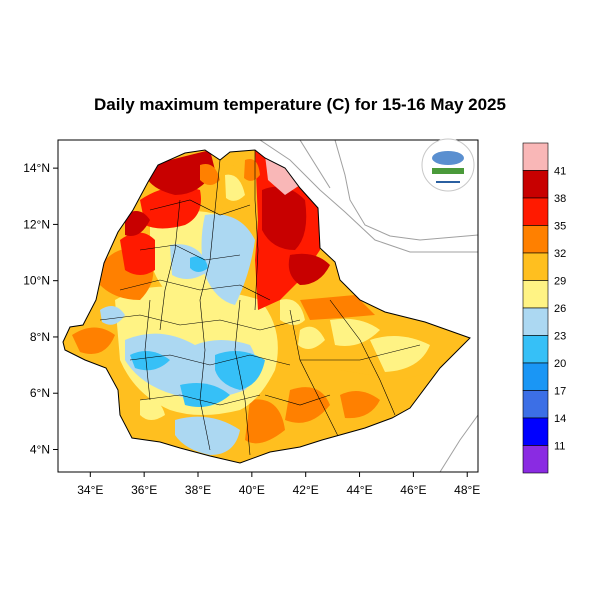 This screenshot has width=600, height=600. What do you see at coordinates (448, 165) in the screenshot?
I see `ethiopian-meteorology-logo` at bounding box center [448, 165].